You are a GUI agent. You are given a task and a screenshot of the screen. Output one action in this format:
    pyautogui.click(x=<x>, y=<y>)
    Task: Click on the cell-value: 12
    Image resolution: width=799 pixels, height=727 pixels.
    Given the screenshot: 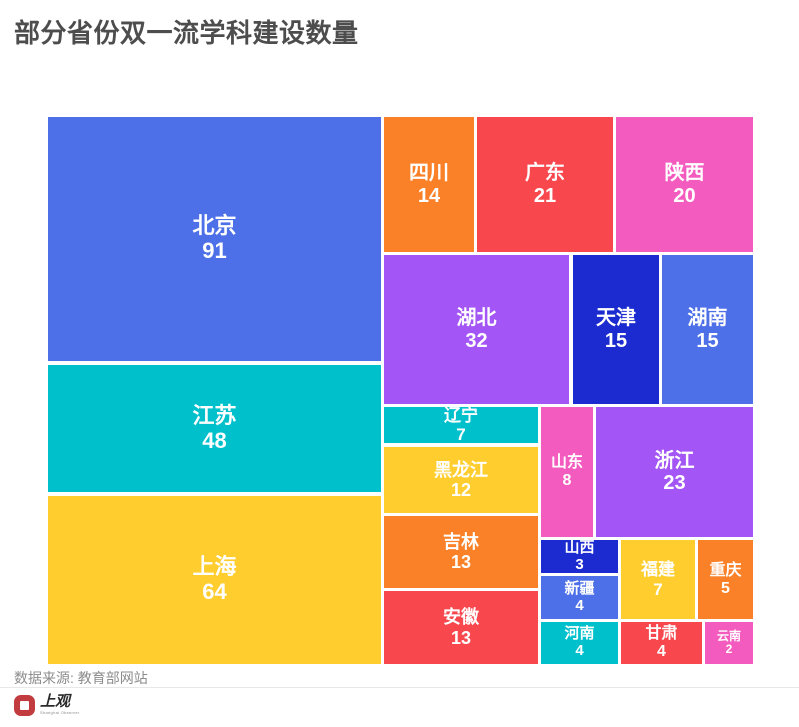 What is the action you would take?
    pyautogui.click(x=461, y=490)
    